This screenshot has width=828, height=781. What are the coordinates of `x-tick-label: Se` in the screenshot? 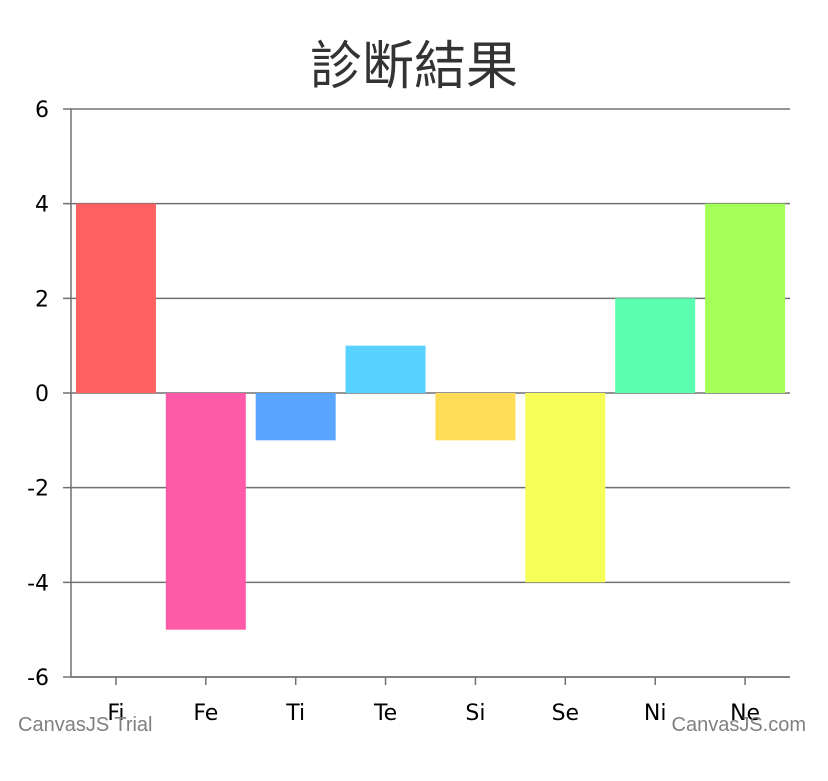 It's located at (566, 713).